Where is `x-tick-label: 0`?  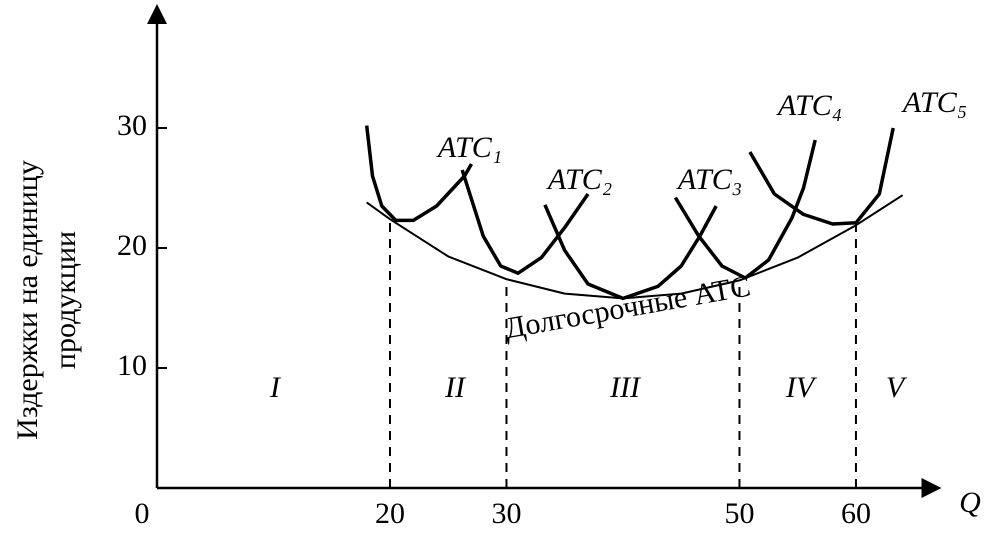
x-tick-label: 0 is located at coordinates (142, 513).